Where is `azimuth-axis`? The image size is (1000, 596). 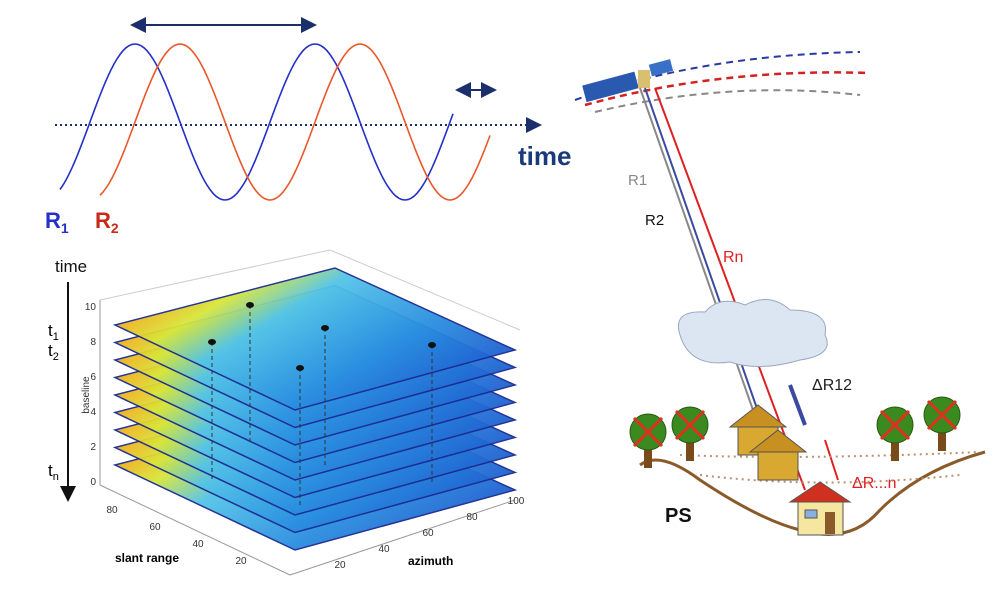
azimuth-axis is located at coordinates (402, 537).